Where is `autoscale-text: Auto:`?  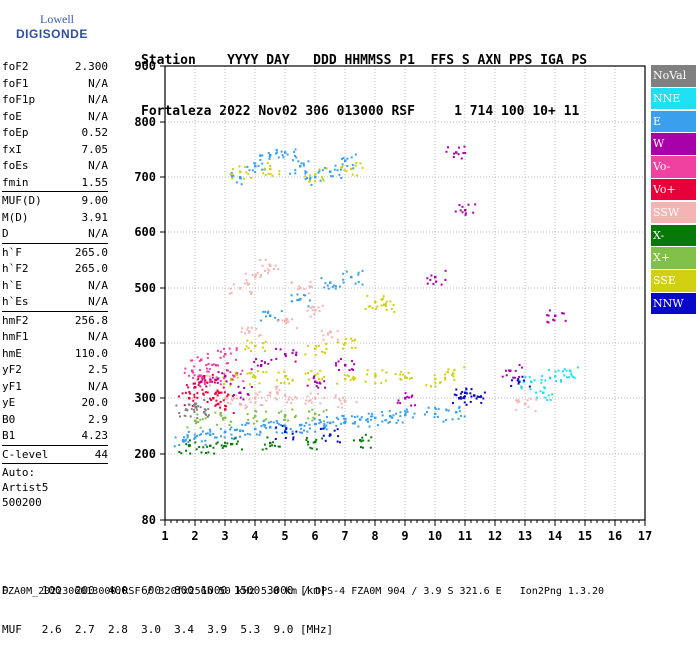
autoscale-text: Auto: is located at coordinates (19, 472).